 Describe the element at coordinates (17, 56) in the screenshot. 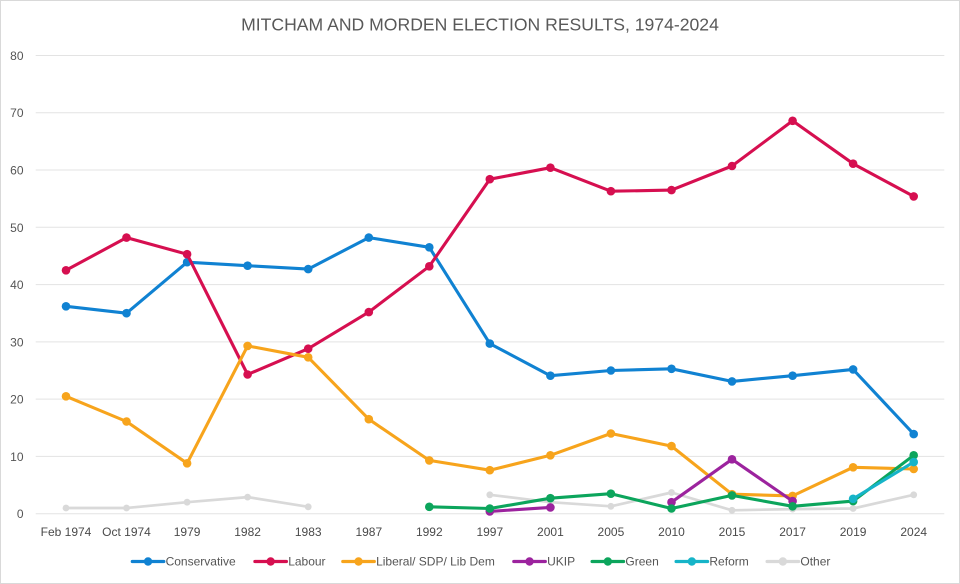

I see `svg-text: 80` at that location.